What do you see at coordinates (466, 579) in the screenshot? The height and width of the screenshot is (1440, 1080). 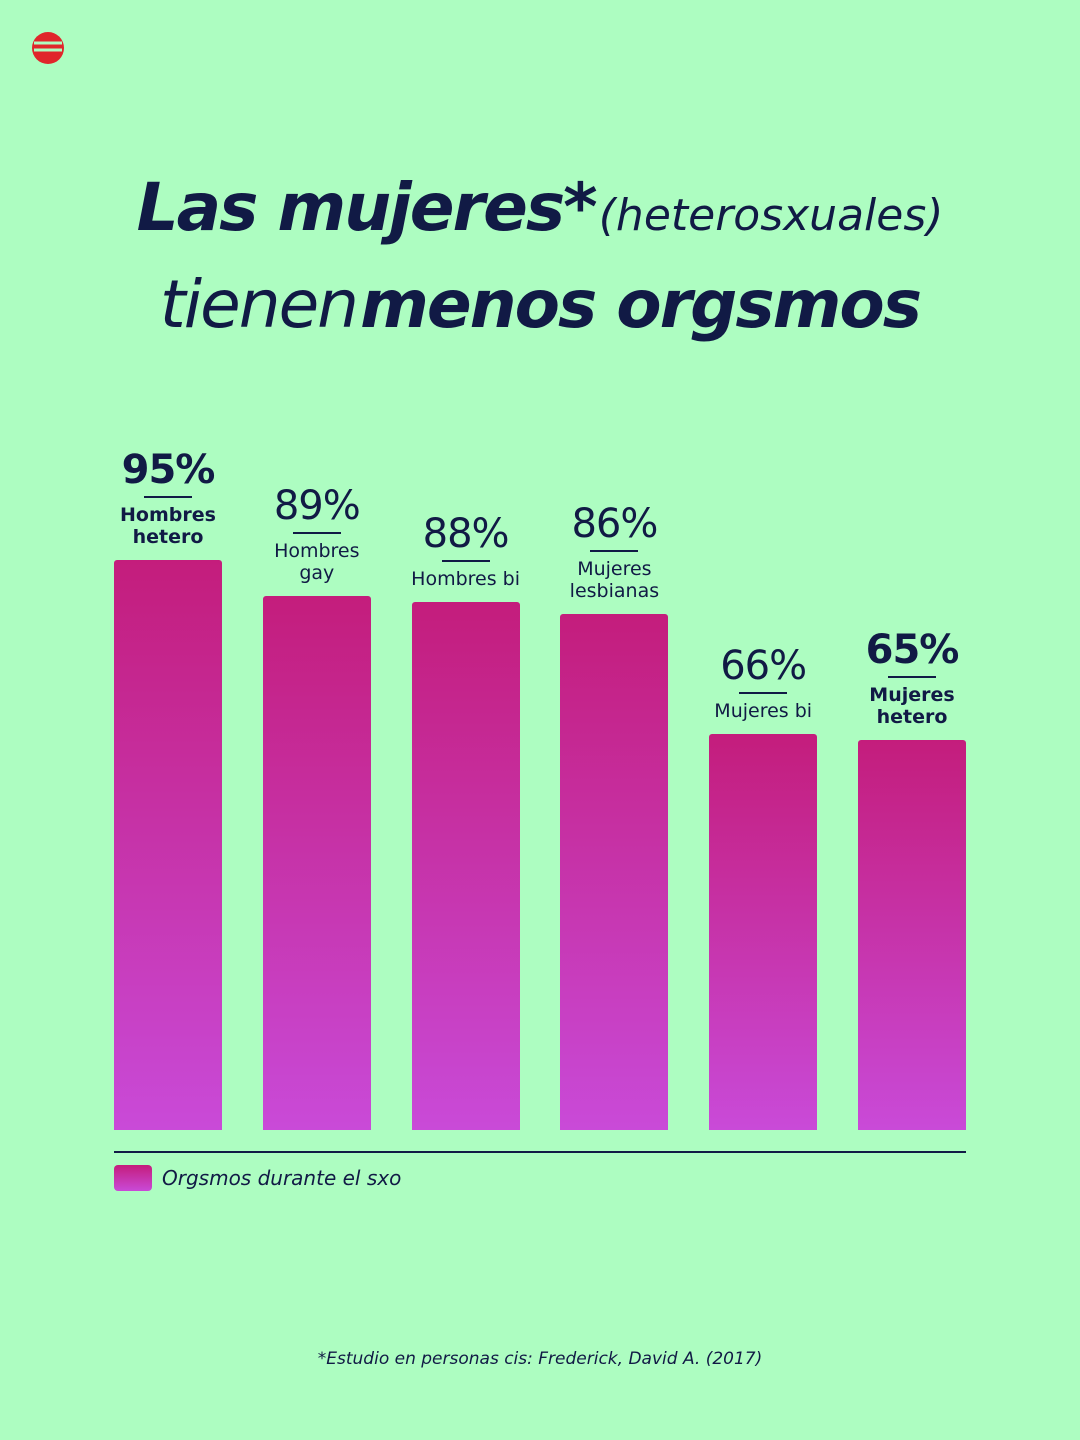 I see `category-label: Hombres bi` at bounding box center [466, 579].